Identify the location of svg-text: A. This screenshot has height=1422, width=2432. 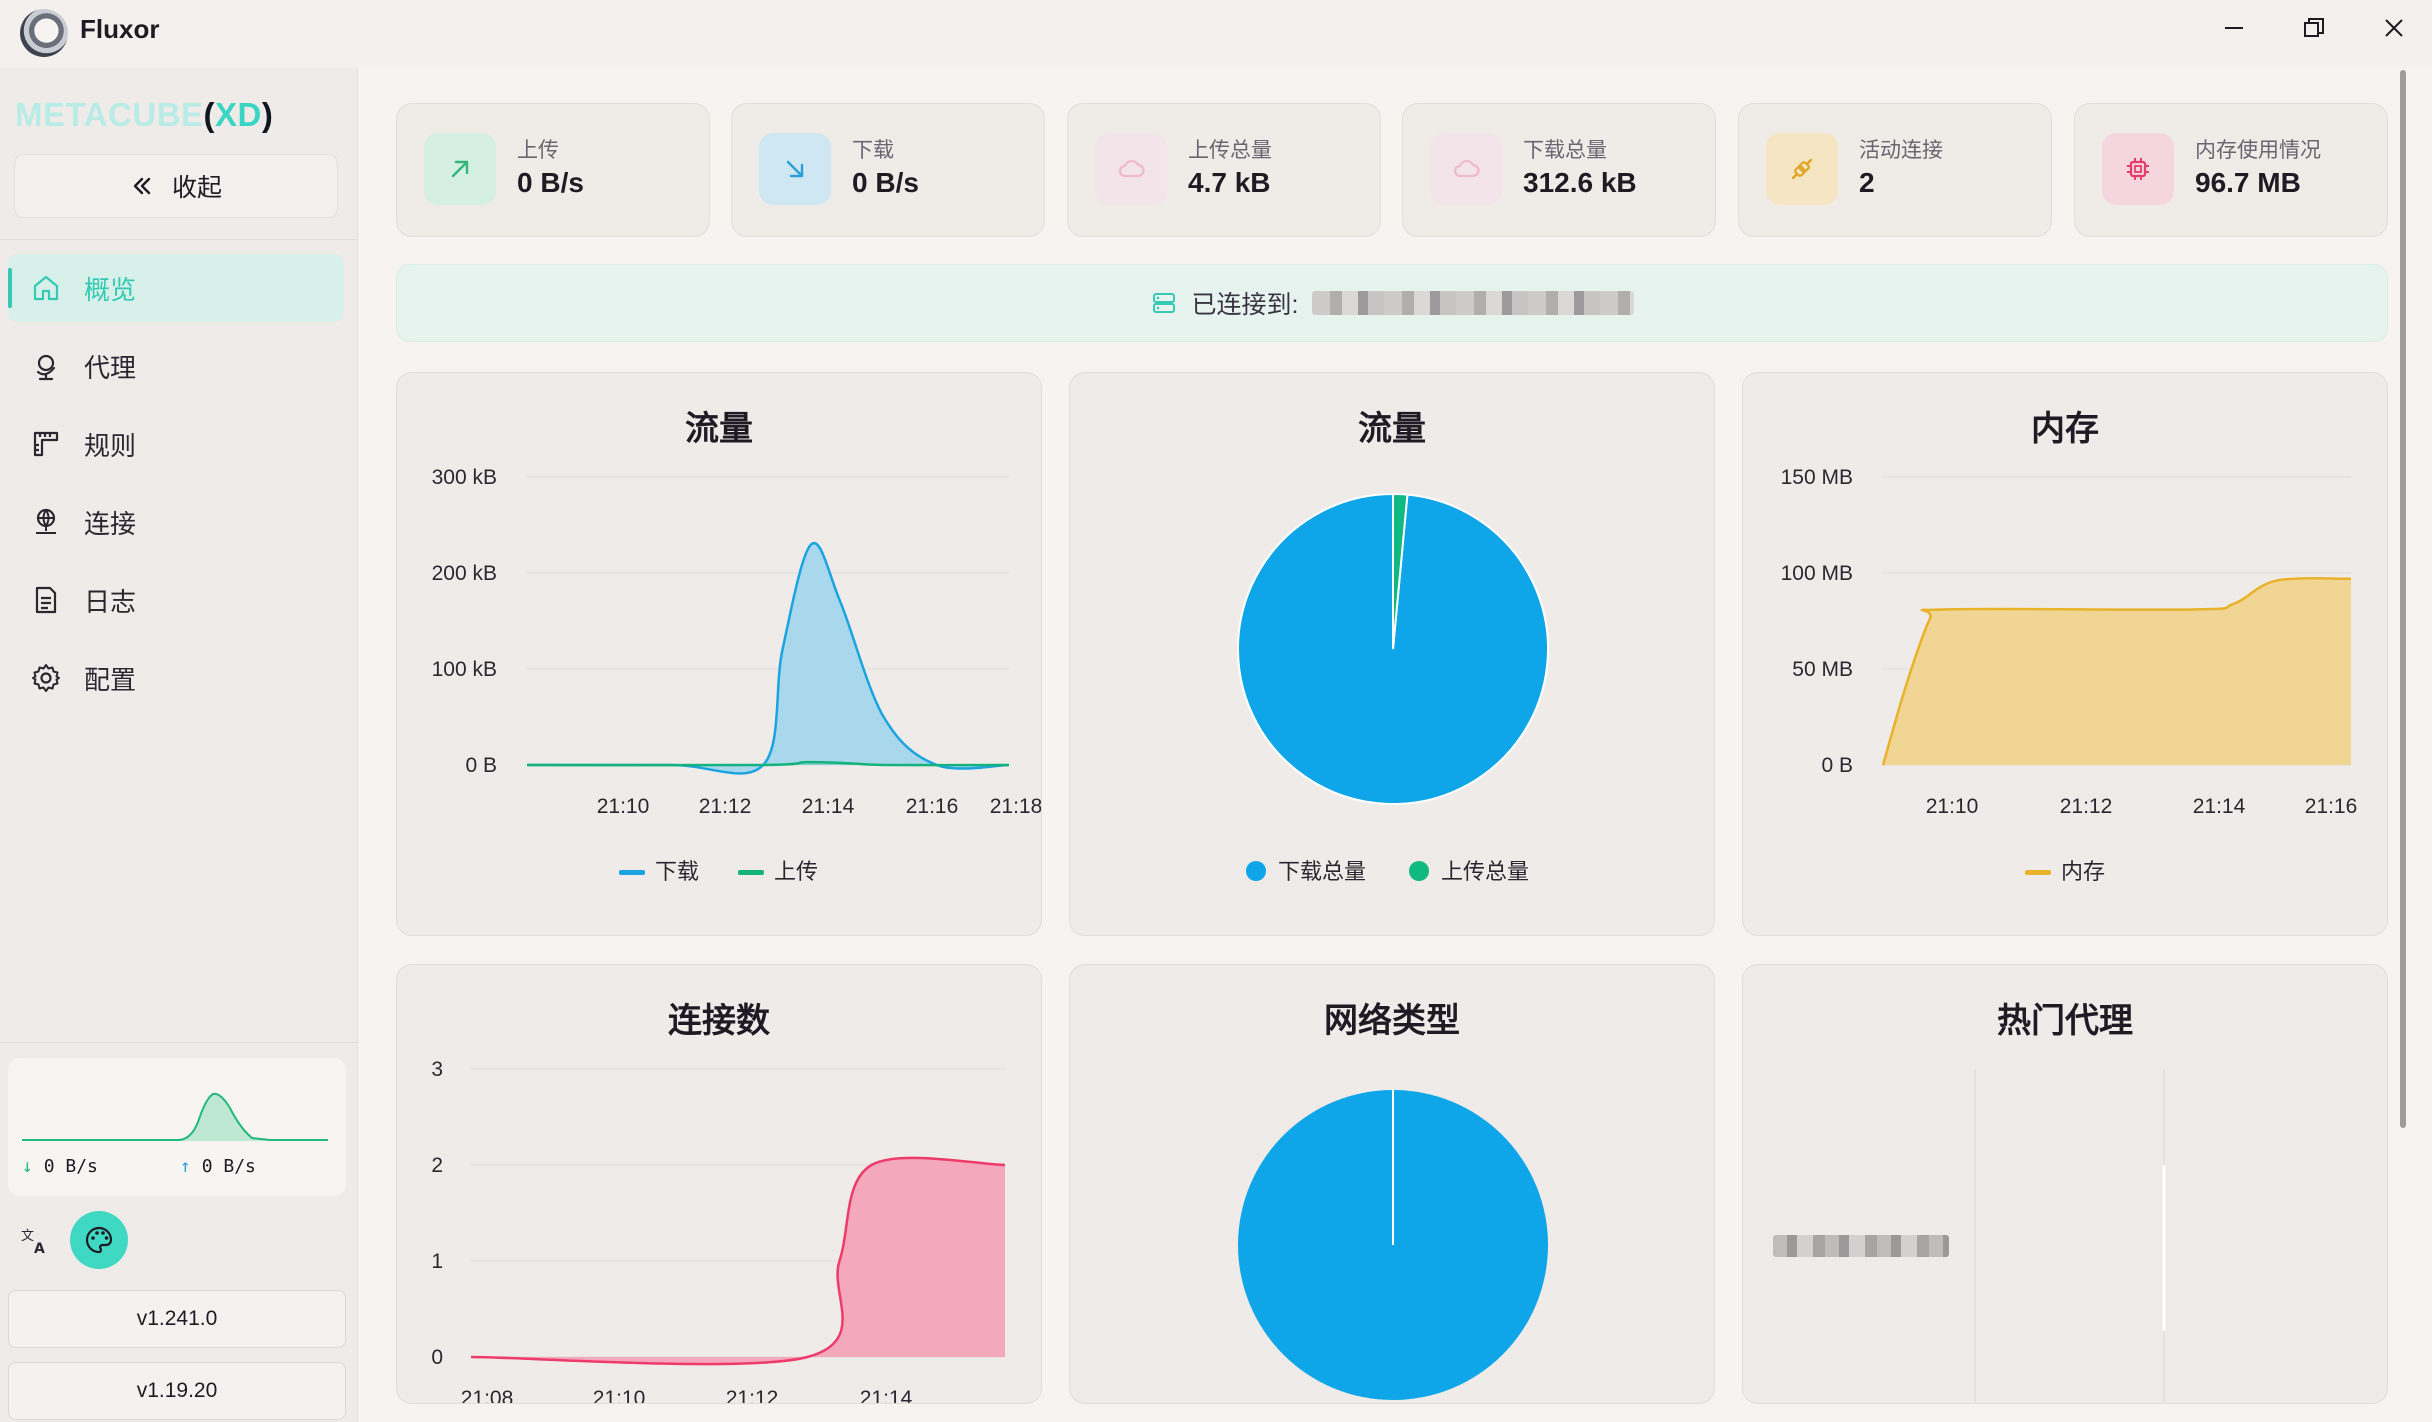
(39, 1248).